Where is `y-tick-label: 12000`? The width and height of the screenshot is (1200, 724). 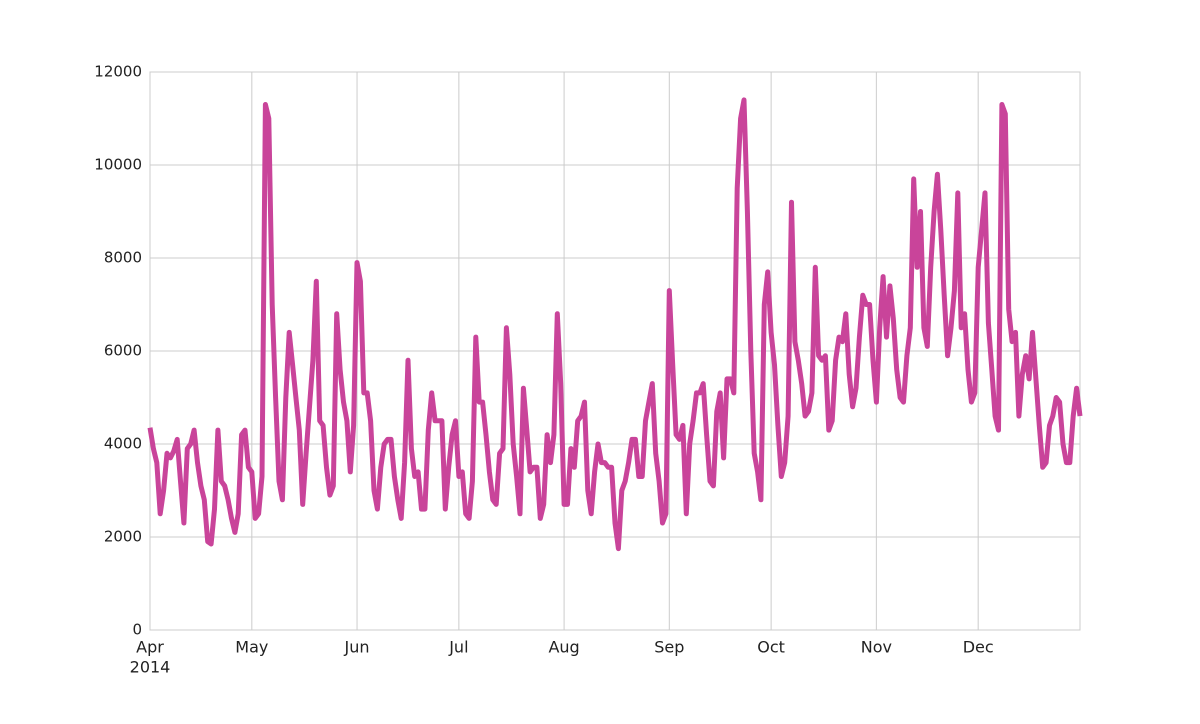 y-tick-label: 12000 is located at coordinates (118, 72).